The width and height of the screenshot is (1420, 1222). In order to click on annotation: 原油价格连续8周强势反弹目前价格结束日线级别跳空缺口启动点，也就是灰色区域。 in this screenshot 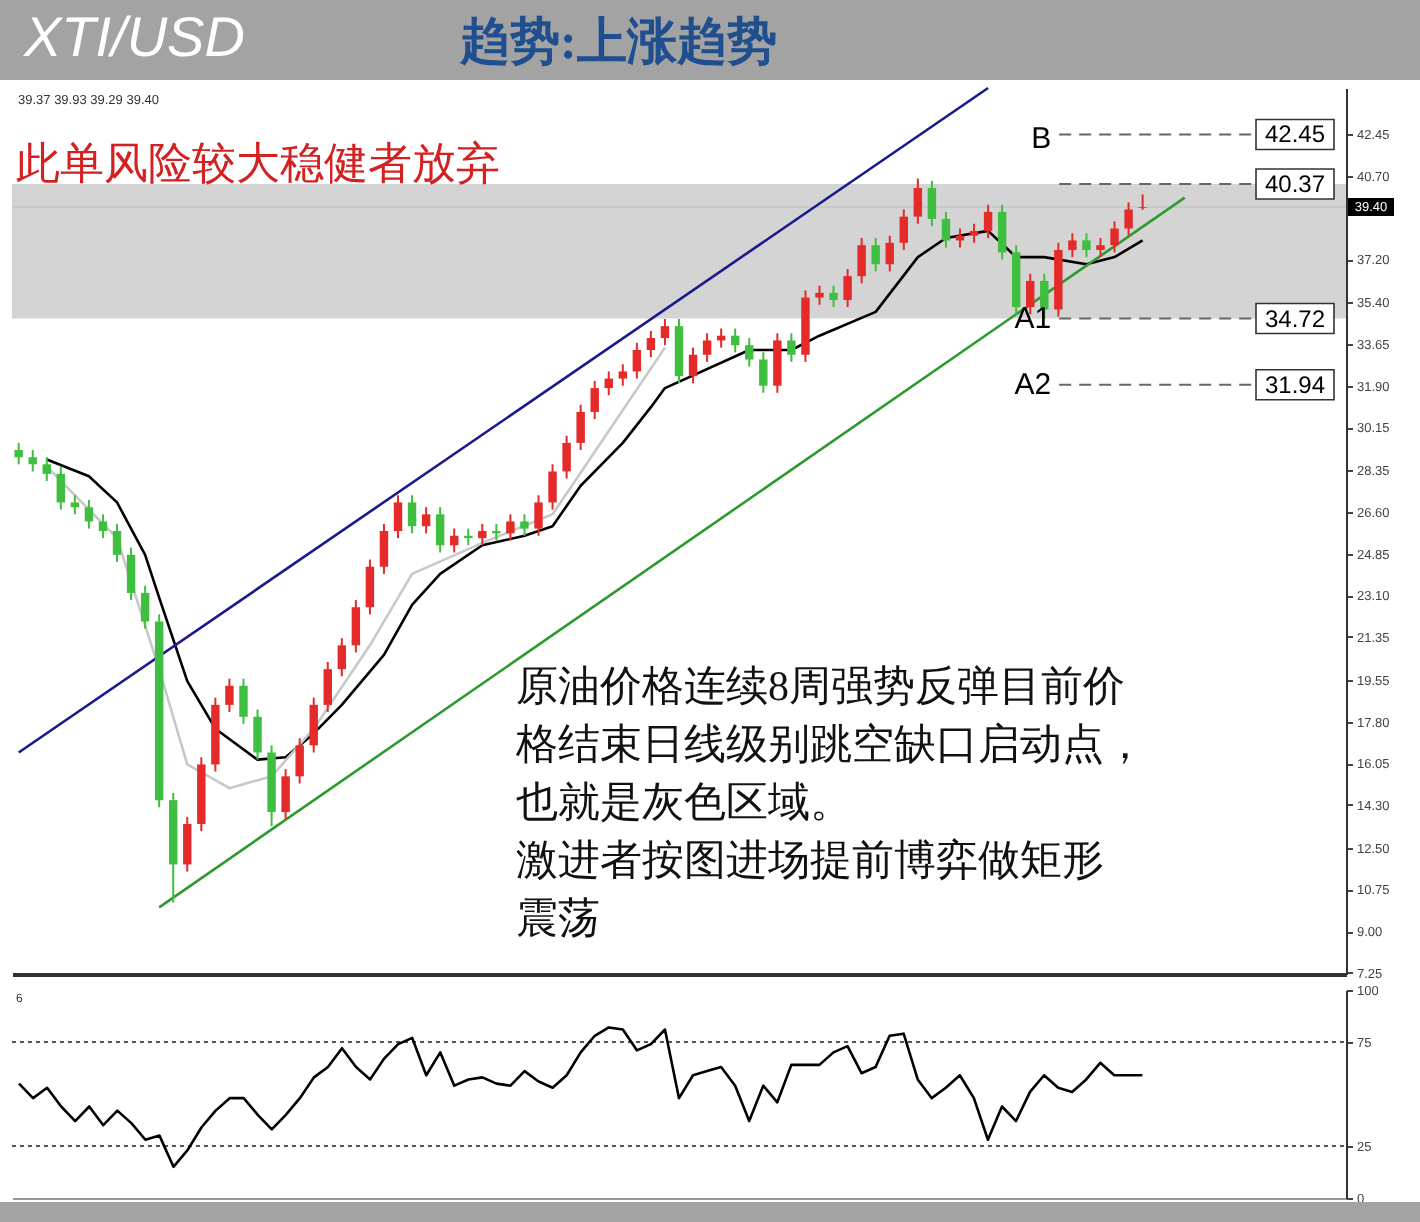, I will do `click(830, 744)`.